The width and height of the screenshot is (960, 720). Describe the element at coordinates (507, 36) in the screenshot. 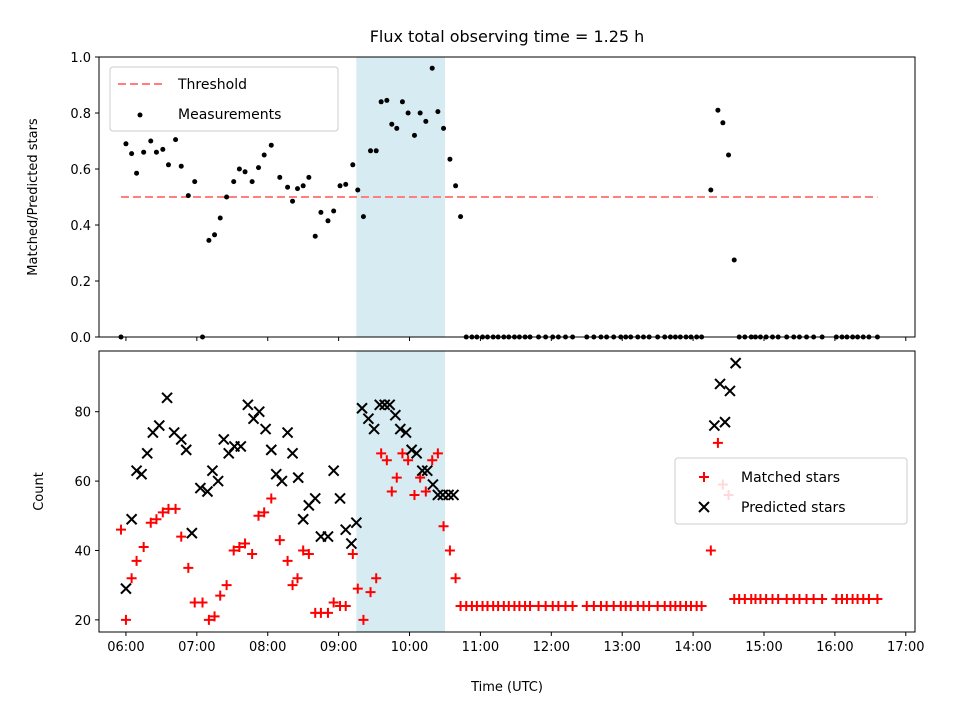

I see `chart-title: Flux total observing time = 1.25 h` at that location.